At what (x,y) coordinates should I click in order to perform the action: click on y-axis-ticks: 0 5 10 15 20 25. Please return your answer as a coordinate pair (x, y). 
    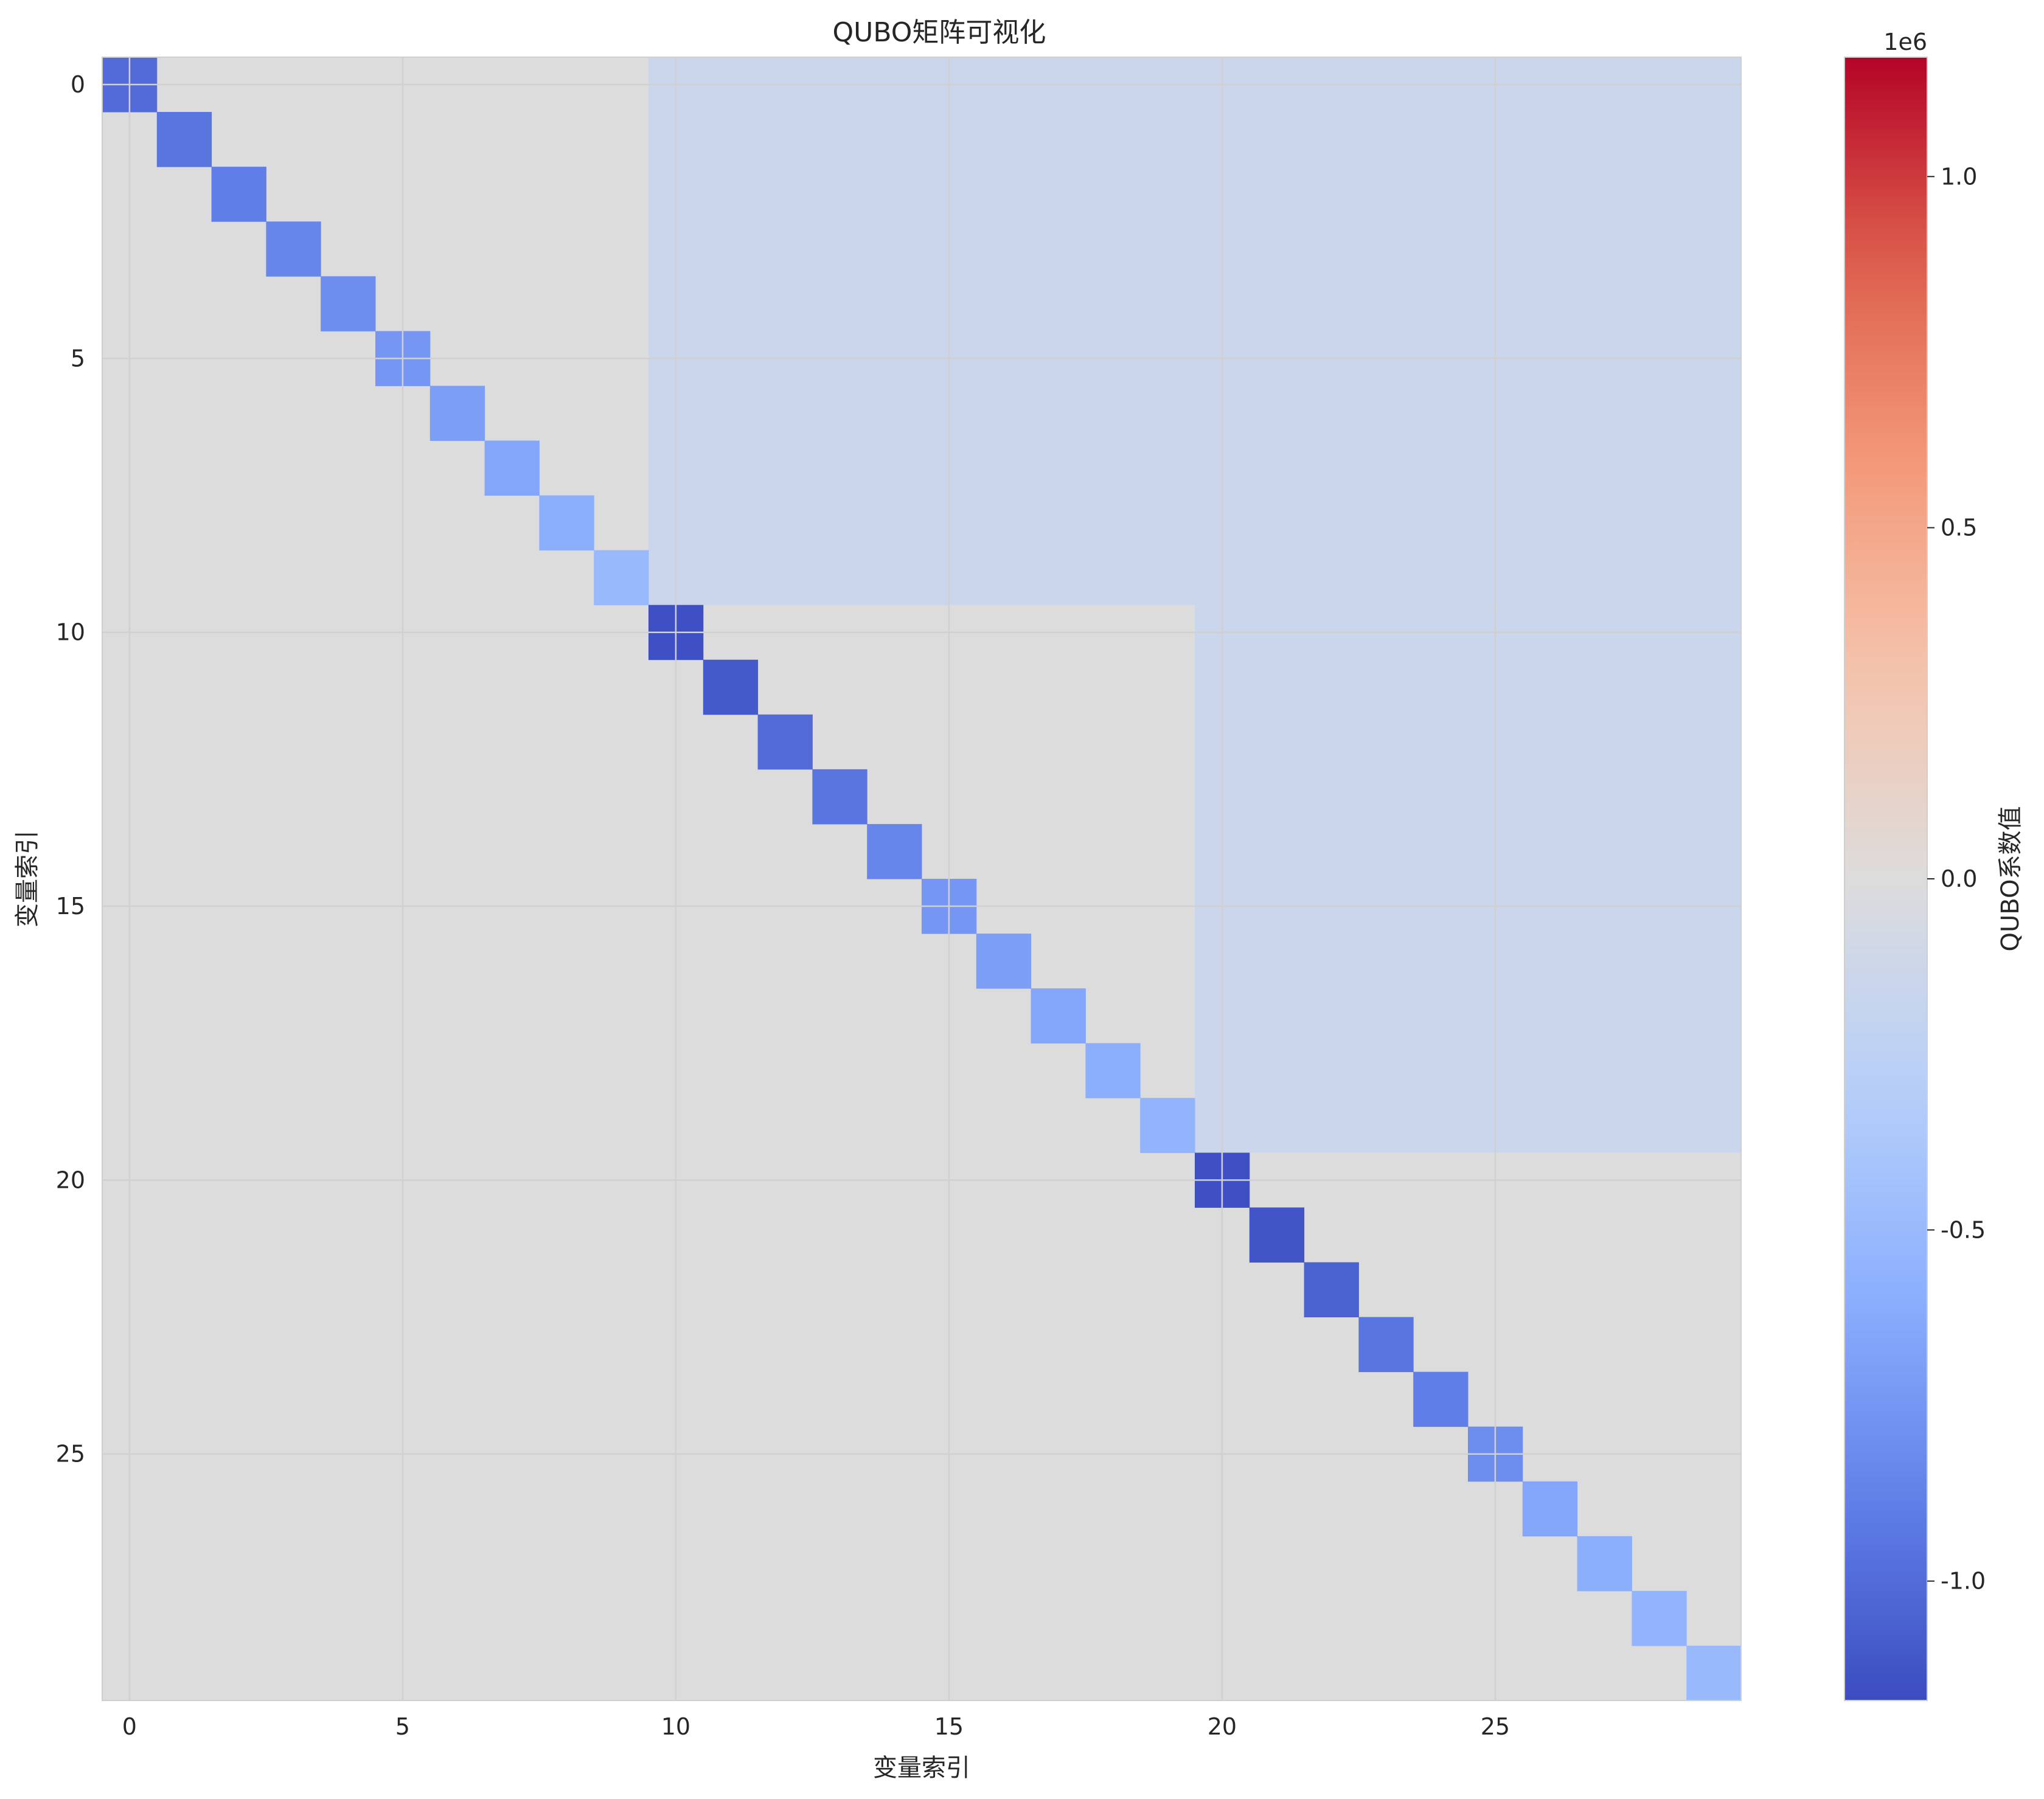
    Looking at the image, I should click on (70, 769).